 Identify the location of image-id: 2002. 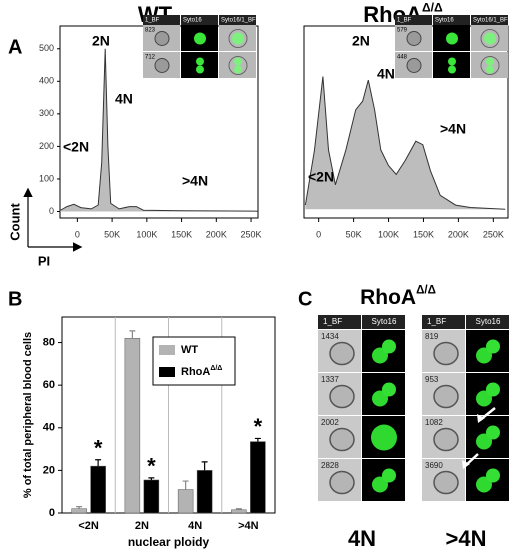
(330, 422).